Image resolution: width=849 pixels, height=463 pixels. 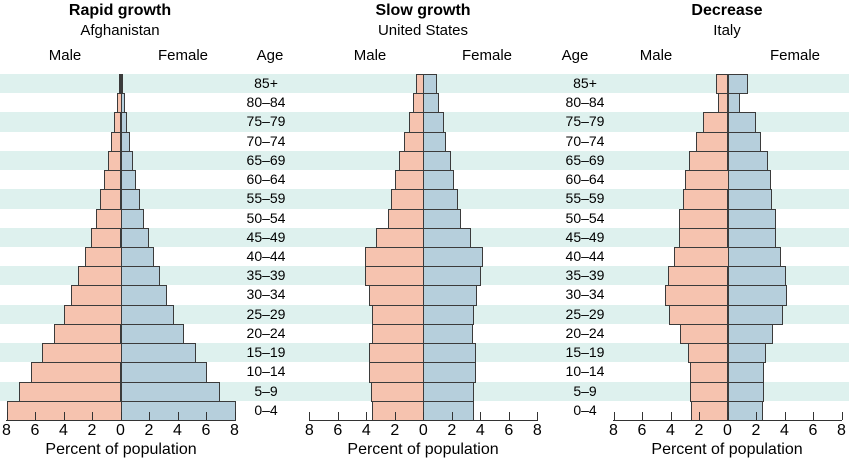 What do you see at coordinates (585, 121) in the screenshot?
I see `age-group-label: 75–79` at bounding box center [585, 121].